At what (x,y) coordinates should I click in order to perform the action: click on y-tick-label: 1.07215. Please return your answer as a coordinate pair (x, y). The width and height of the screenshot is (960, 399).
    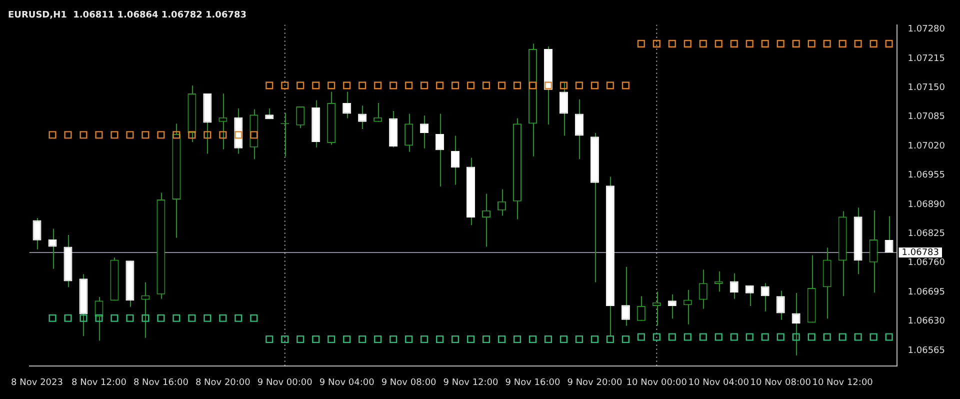
    Looking at the image, I should click on (926, 59).